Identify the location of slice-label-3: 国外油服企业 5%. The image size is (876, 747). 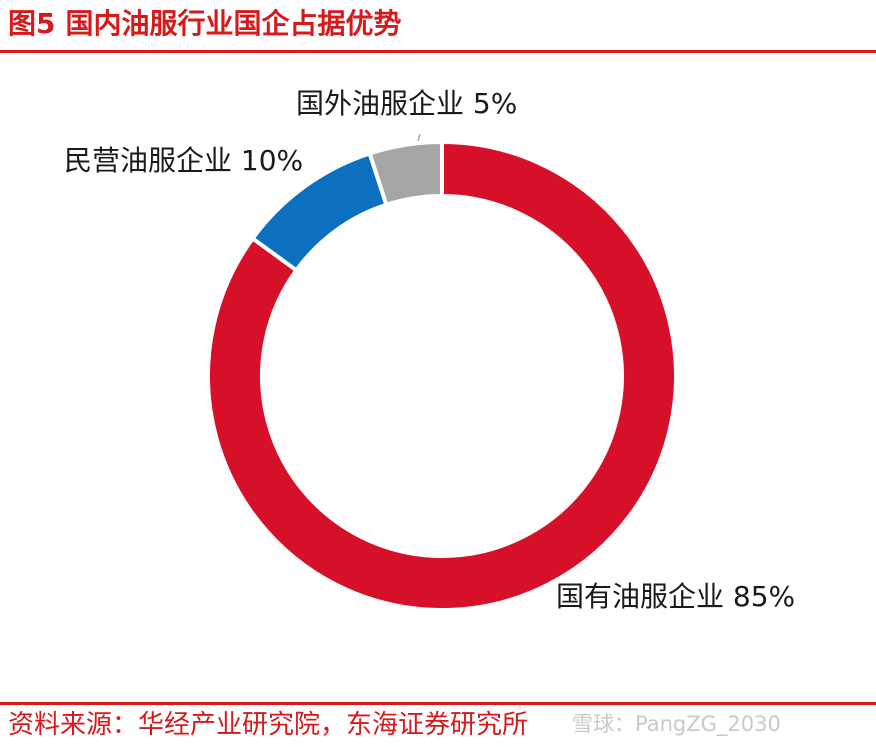
(406, 103).